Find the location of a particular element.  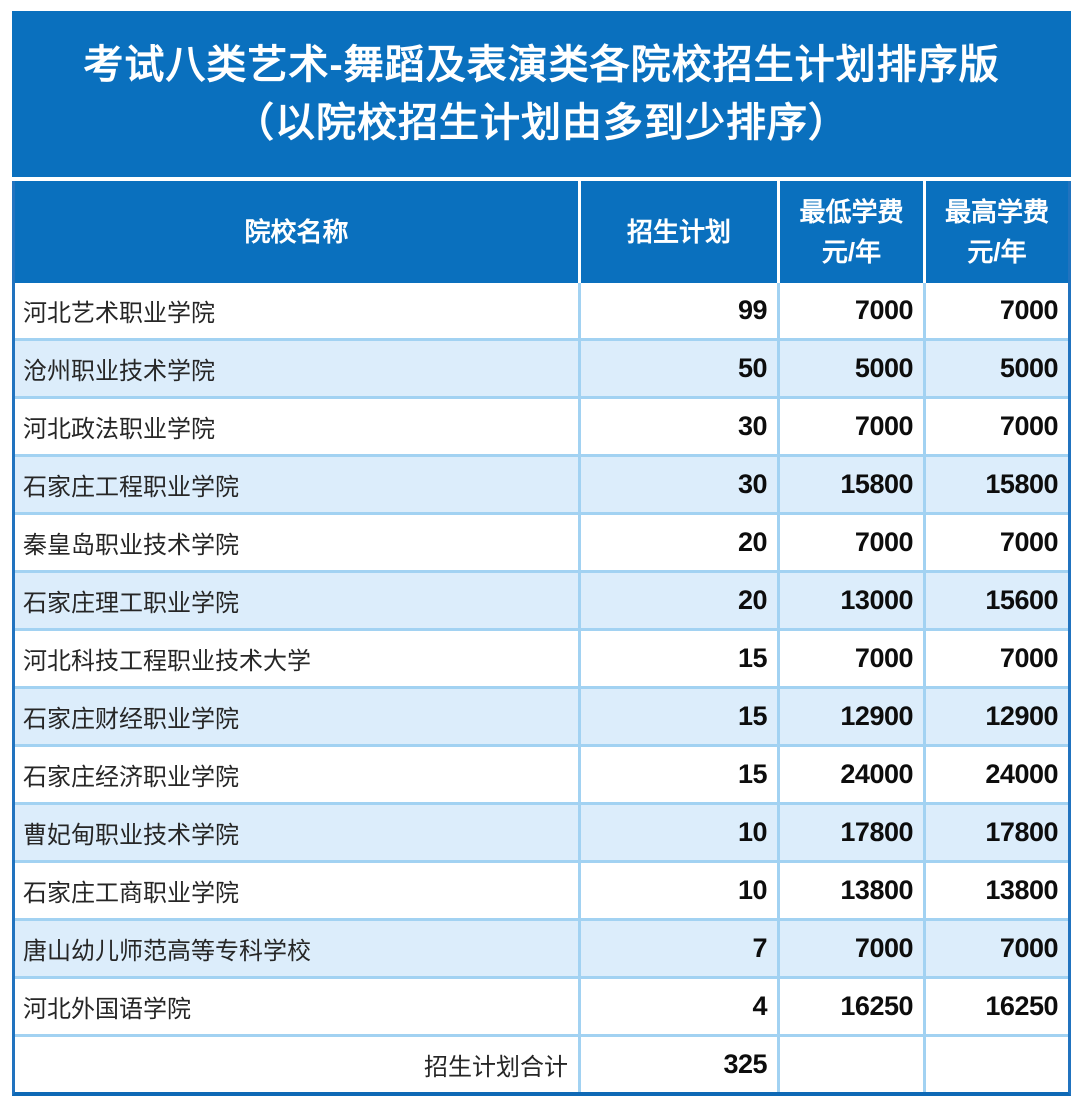

min-fee-cell: 17800 is located at coordinates (851, 832).